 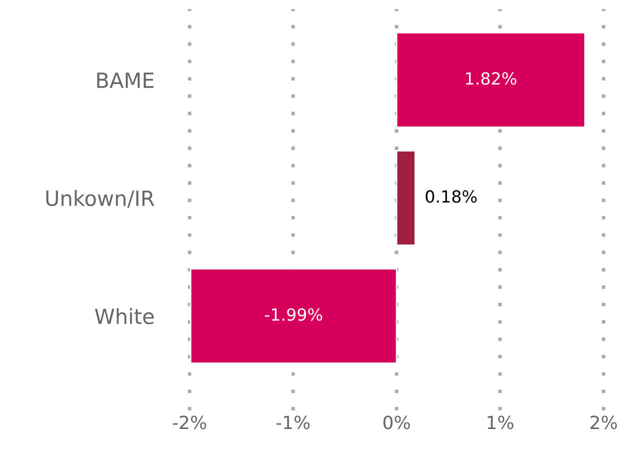 I want to click on y-tick-label: White, so click(x=124, y=316).